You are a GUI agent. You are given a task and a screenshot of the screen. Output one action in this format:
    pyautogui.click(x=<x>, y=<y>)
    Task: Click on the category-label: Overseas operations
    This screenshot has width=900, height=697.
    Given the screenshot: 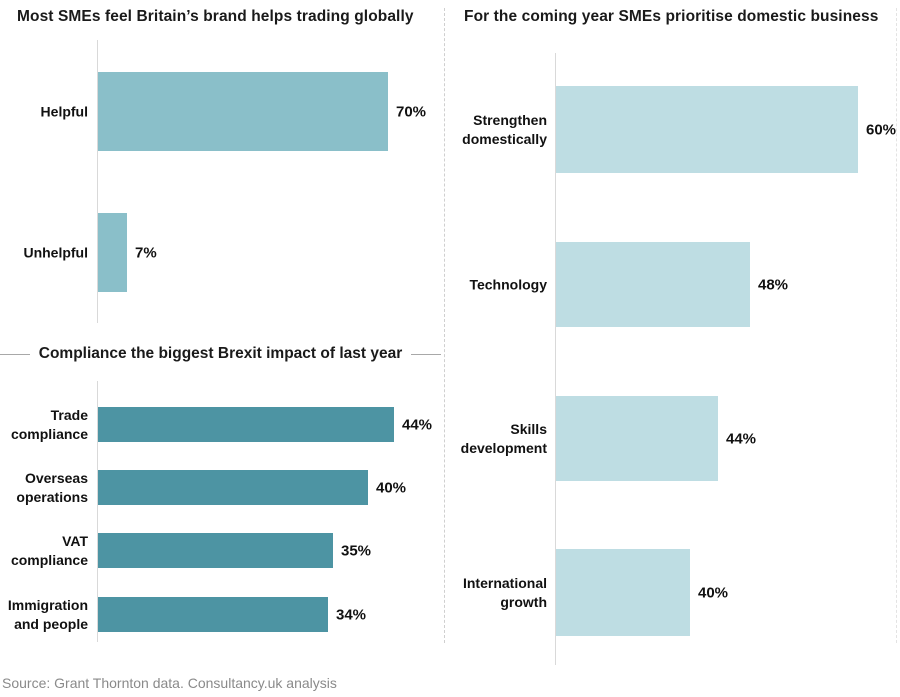 What is the action you would take?
    pyautogui.click(x=52, y=487)
    